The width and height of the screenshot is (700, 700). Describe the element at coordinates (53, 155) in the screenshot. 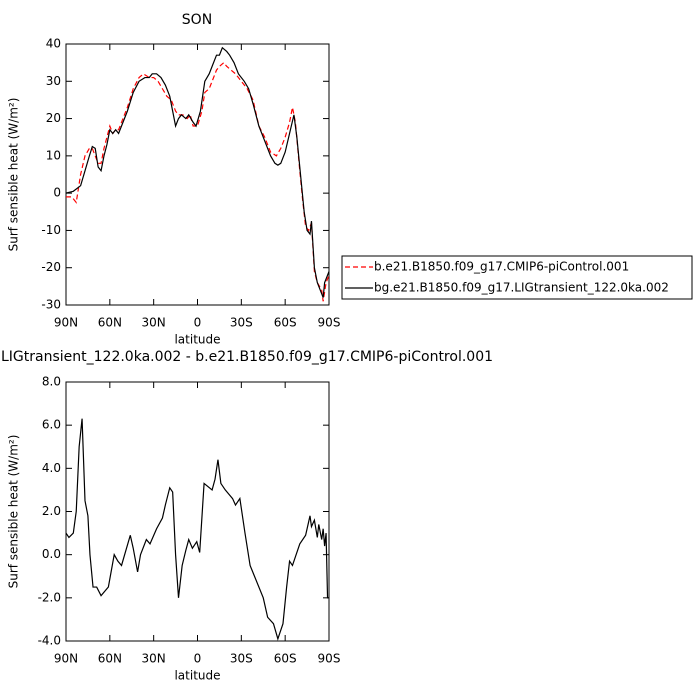

I see `y-tick-label: 10` at that location.